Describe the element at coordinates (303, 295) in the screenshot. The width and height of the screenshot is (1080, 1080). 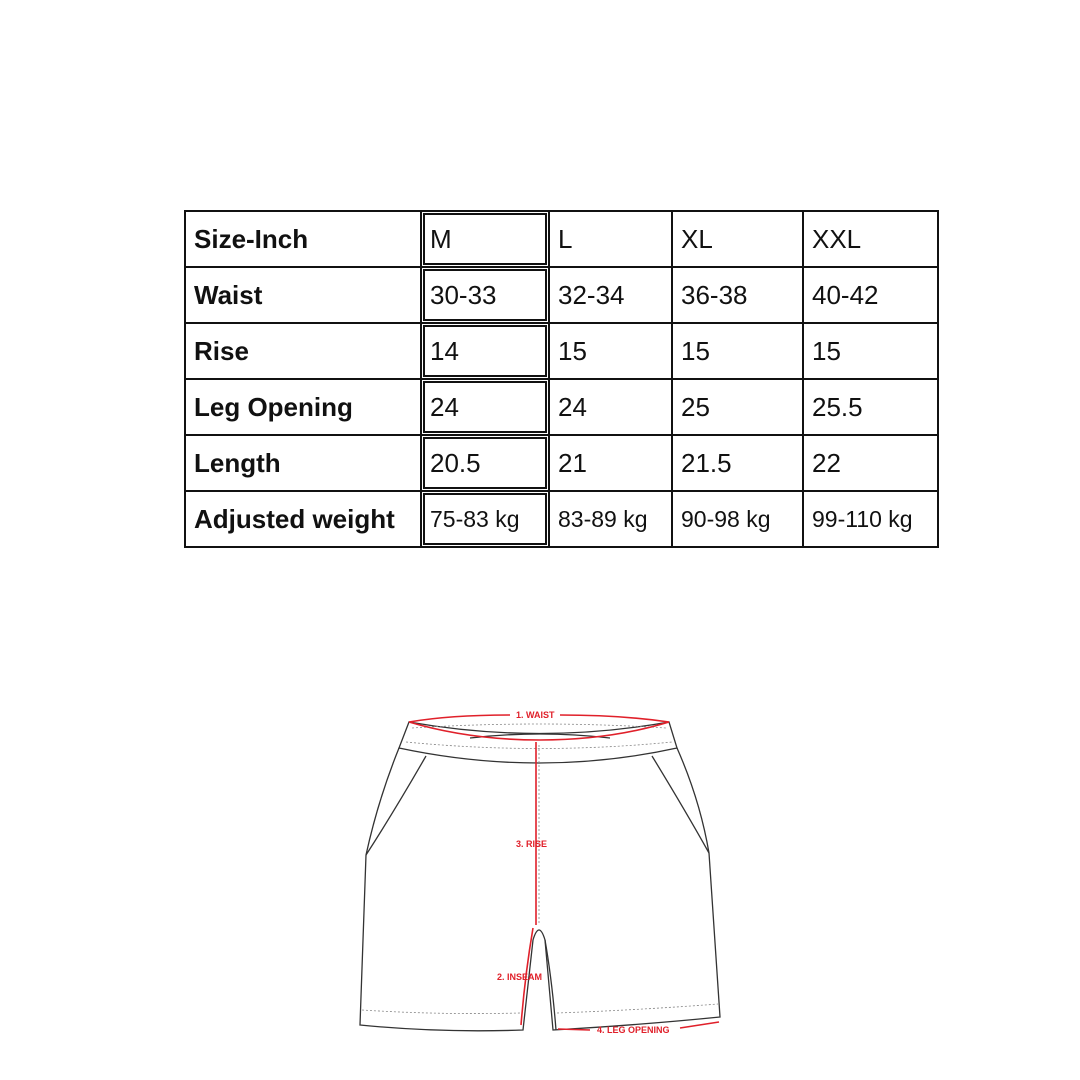
I see `row-label: Waist` at that location.